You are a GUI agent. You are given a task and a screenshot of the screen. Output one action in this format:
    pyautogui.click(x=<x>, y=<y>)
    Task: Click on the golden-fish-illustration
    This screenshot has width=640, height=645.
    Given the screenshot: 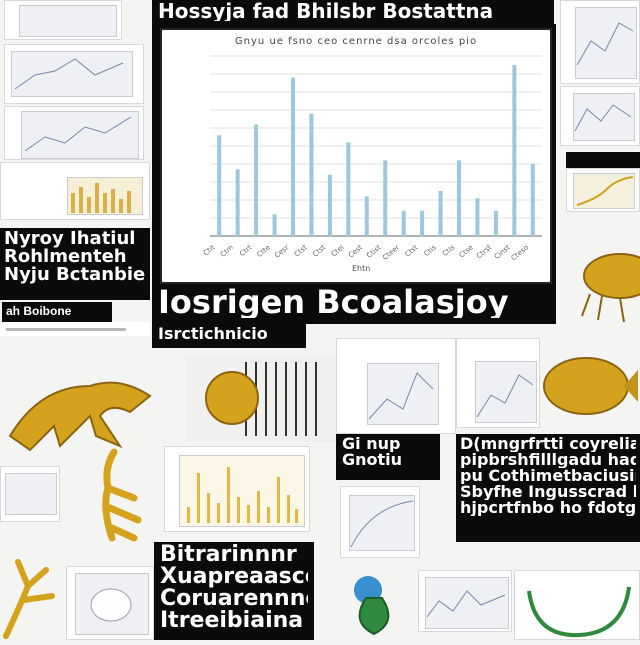 What is the action you would take?
    pyautogui.click(x=590, y=386)
    